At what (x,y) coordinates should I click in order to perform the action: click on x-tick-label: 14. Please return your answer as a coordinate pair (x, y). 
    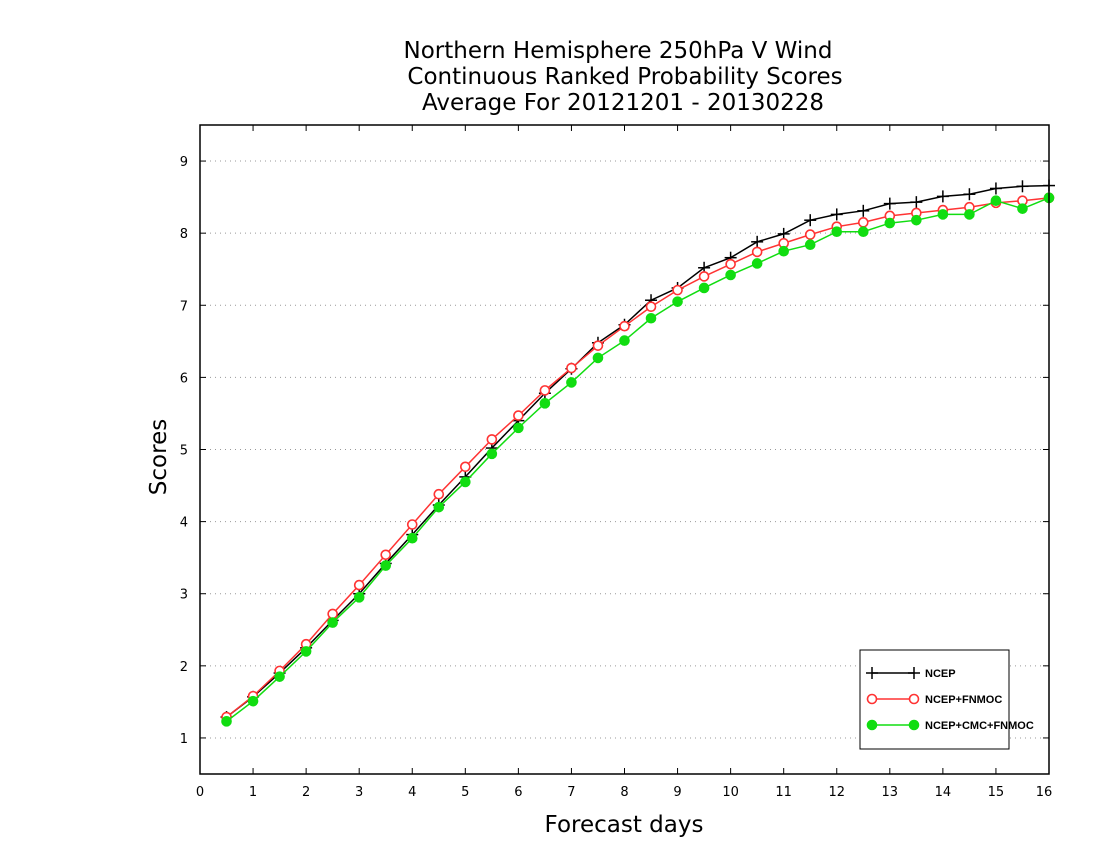
    Looking at the image, I should click on (943, 792).